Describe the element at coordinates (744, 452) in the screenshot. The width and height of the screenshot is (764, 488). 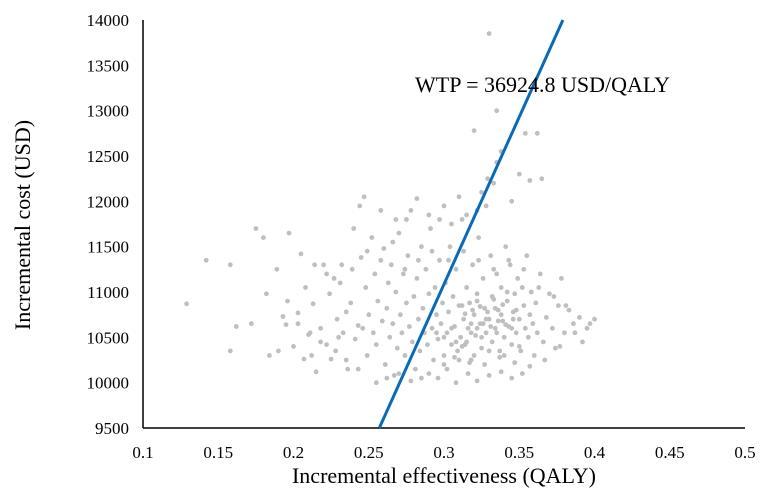
I see `x-tick-label: 0.5` at that location.